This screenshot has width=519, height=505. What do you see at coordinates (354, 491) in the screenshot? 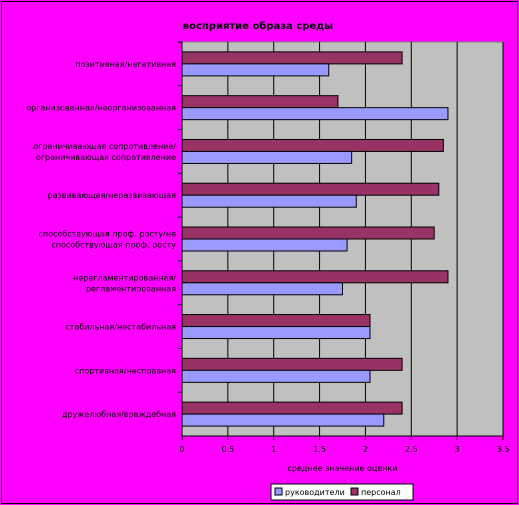
I see `legend-swatch-персонал` at bounding box center [354, 491].